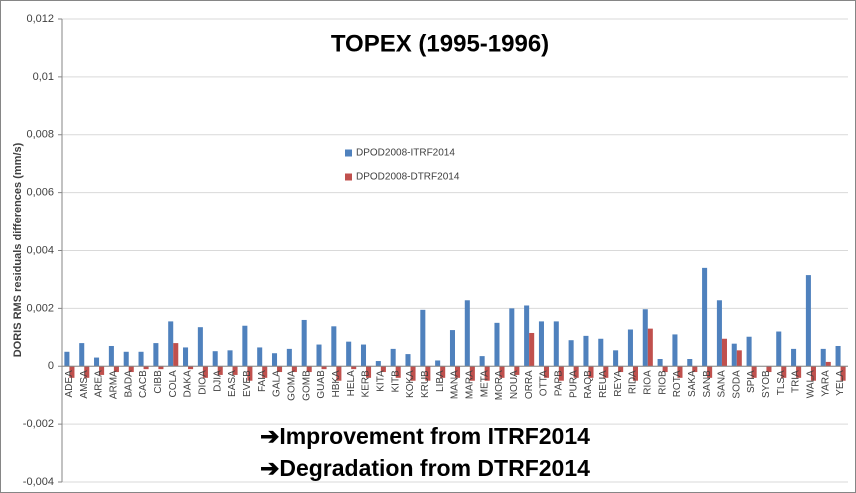  What do you see at coordinates (217, 381) in the screenshot?
I see `x-tick-label: DJIA` at bounding box center [217, 381].